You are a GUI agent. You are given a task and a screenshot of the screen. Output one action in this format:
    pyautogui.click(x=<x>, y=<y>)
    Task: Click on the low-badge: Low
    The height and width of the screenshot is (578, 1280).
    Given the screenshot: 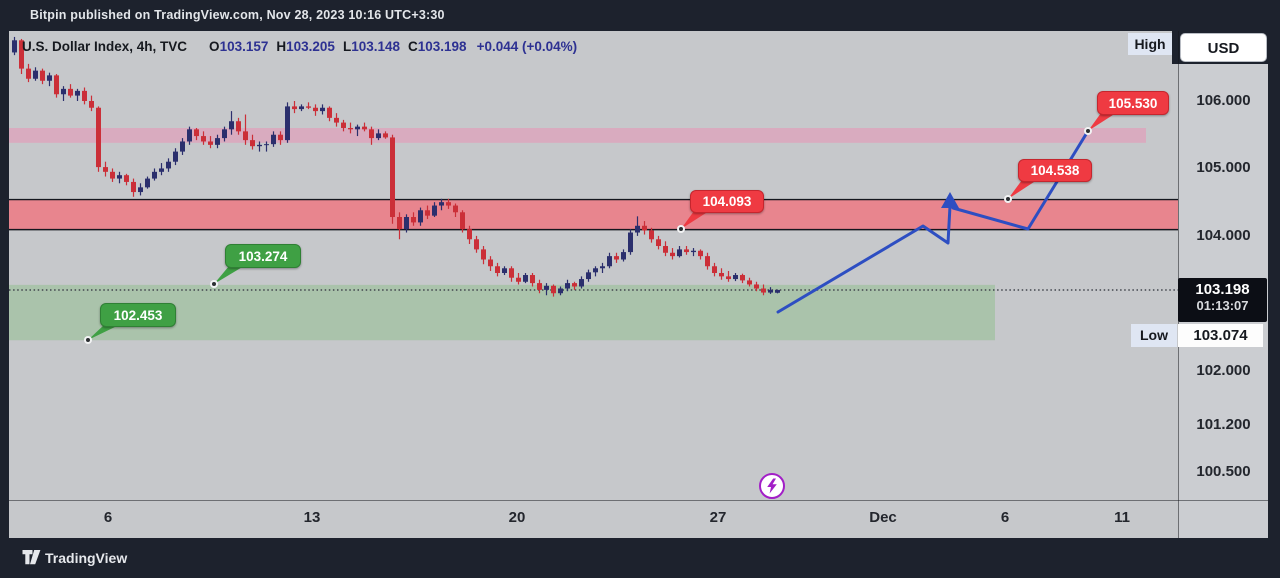 What is the action you would take?
    pyautogui.click(x=1154, y=335)
    